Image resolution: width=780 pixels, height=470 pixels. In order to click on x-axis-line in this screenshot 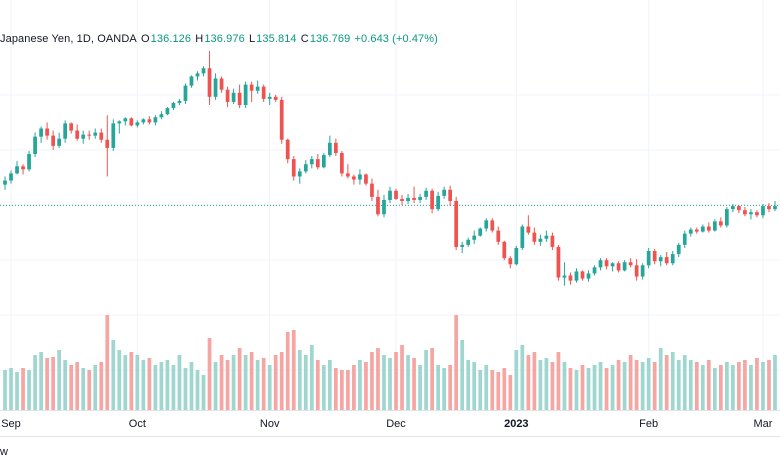, I will do `click(390, 410)`.